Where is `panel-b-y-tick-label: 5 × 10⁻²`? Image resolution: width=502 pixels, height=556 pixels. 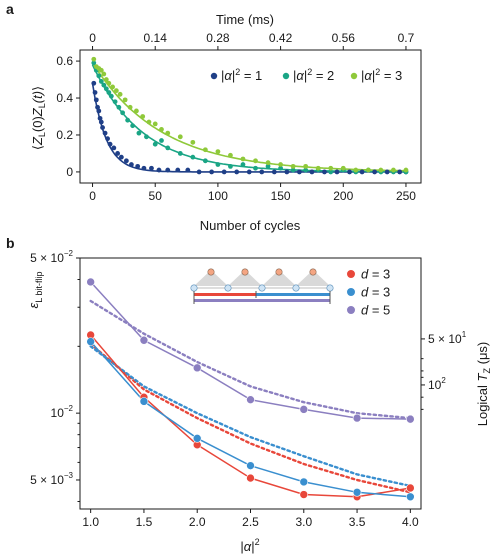 panel-b-y-tick-label: 5 × 10⁻² is located at coordinates (51, 257).